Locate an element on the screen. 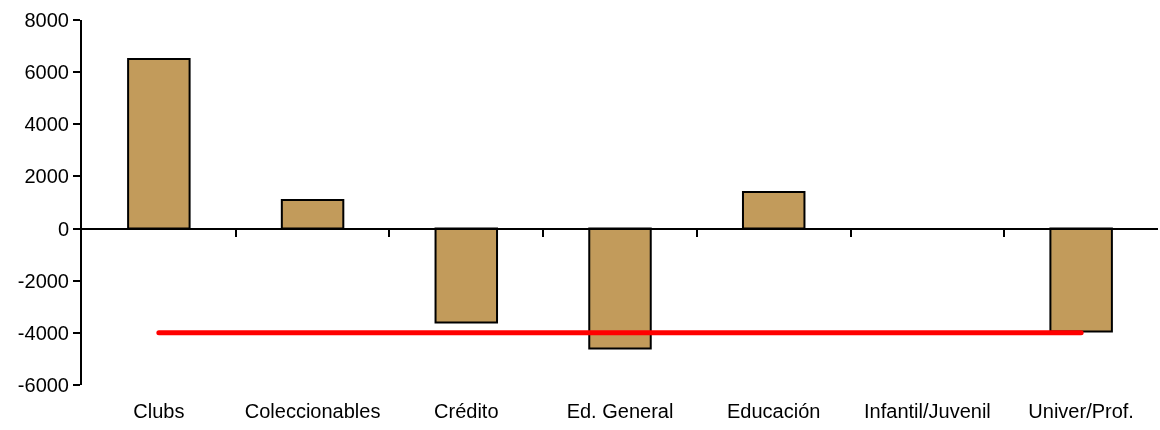 The image size is (1160, 430). y-tick-label: 4000 is located at coordinates (46, 124).